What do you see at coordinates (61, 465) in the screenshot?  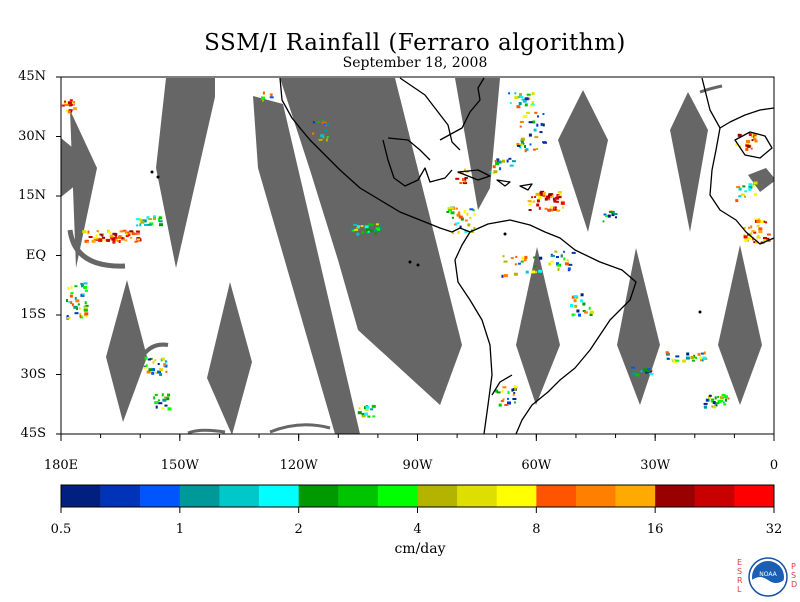 I see `lon-label: 180E` at bounding box center [61, 465].